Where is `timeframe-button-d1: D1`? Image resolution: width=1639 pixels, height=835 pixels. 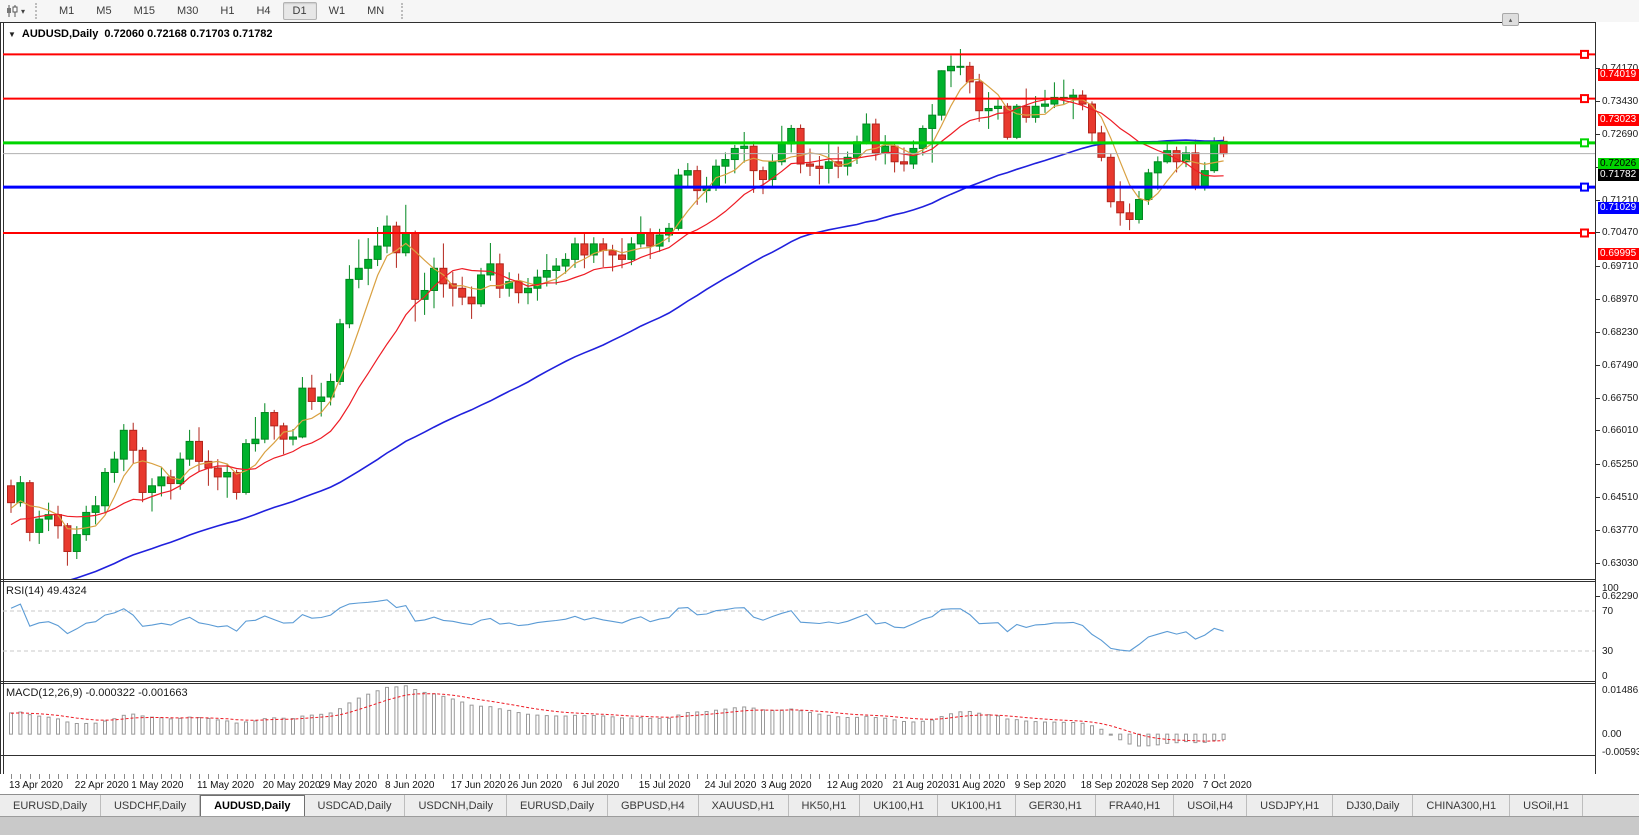 timeframe-button-d1: D1 is located at coordinates (299, 11).